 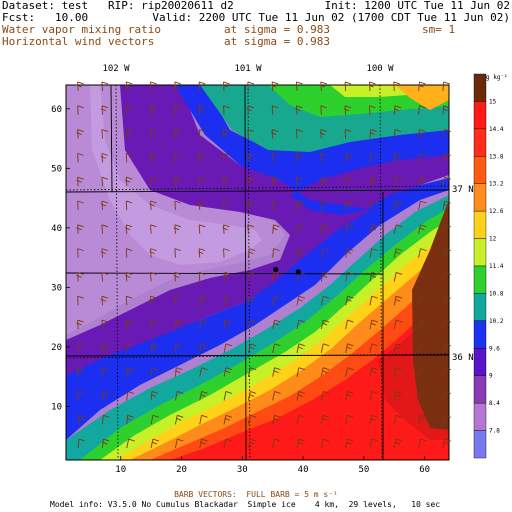 I want to click on y-tick-label: 40, so click(x=56, y=229).